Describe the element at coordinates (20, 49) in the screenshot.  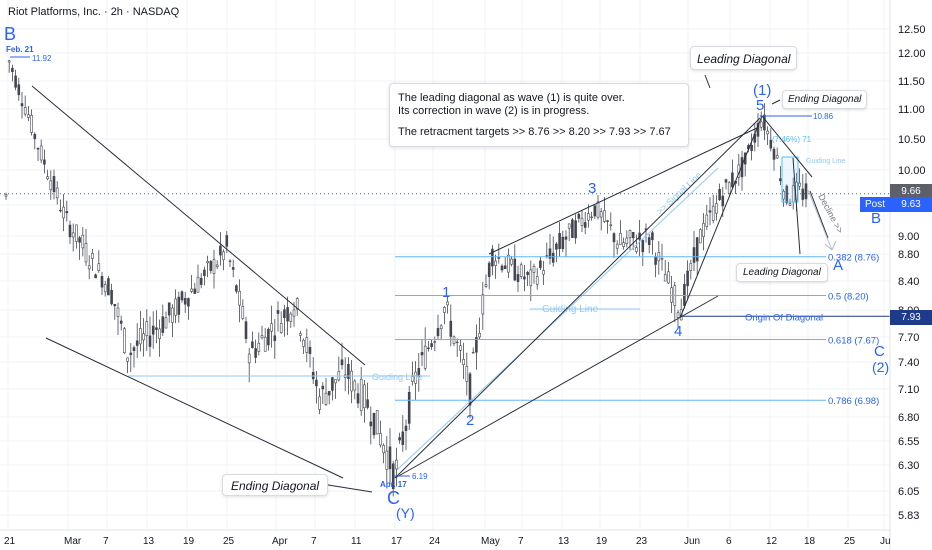
I see `feb-date-label: Feb. 21` at that location.